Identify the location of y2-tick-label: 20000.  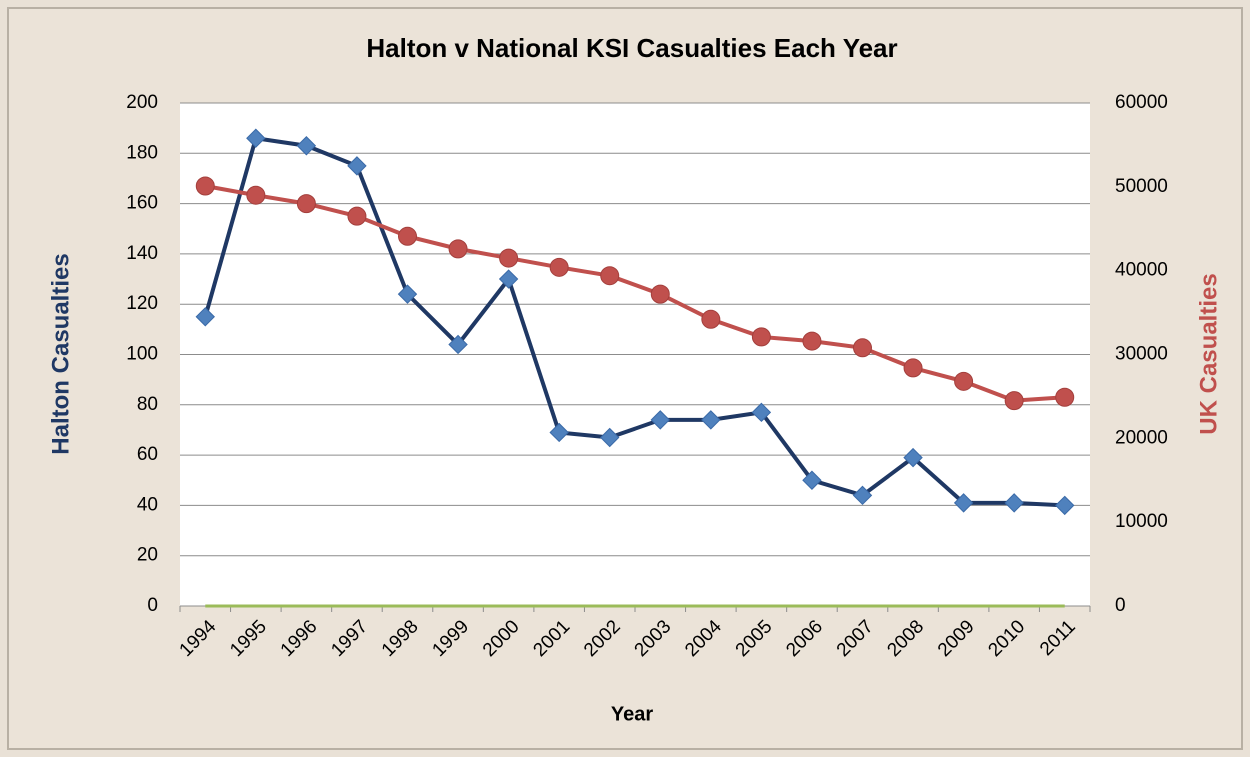
(1141, 437).